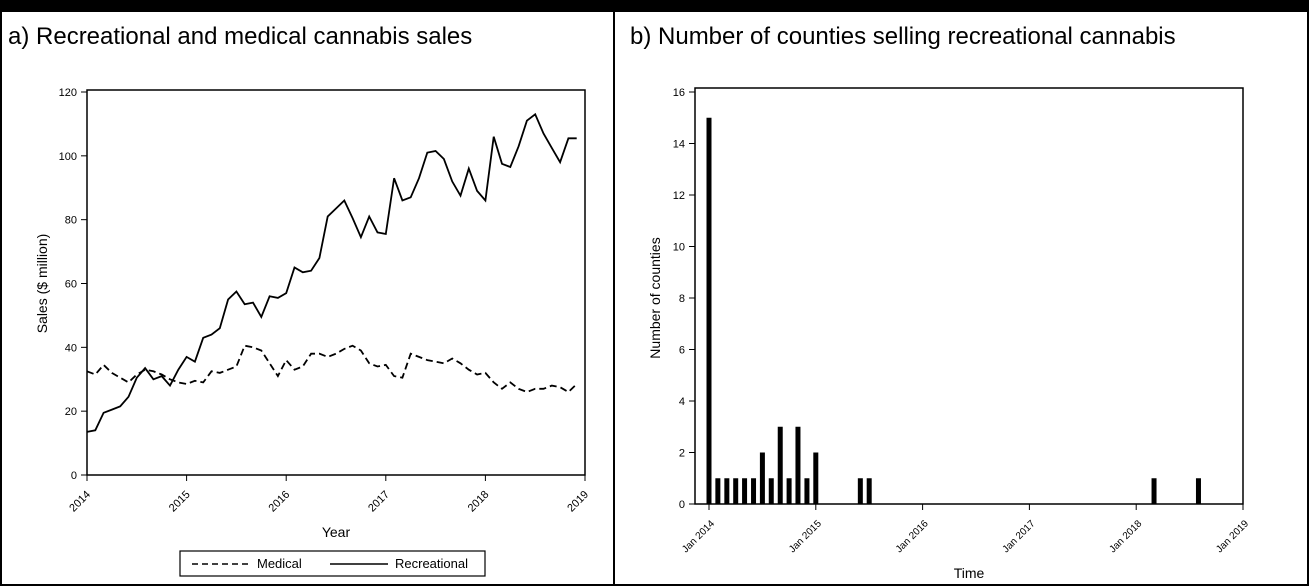 This screenshot has height=586, width=1309. What do you see at coordinates (479, 502) in the screenshot?
I see `x-tick-label-a: 2018` at bounding box center [479, 502].